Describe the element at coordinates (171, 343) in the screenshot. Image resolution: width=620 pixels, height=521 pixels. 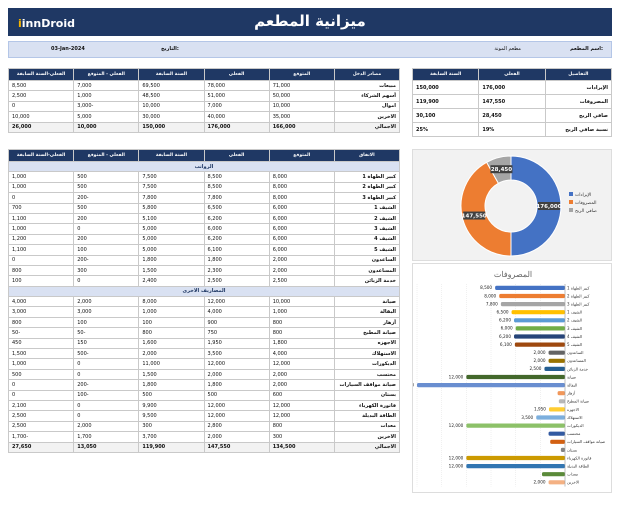
I see `cell-value: 1,600` at that location.